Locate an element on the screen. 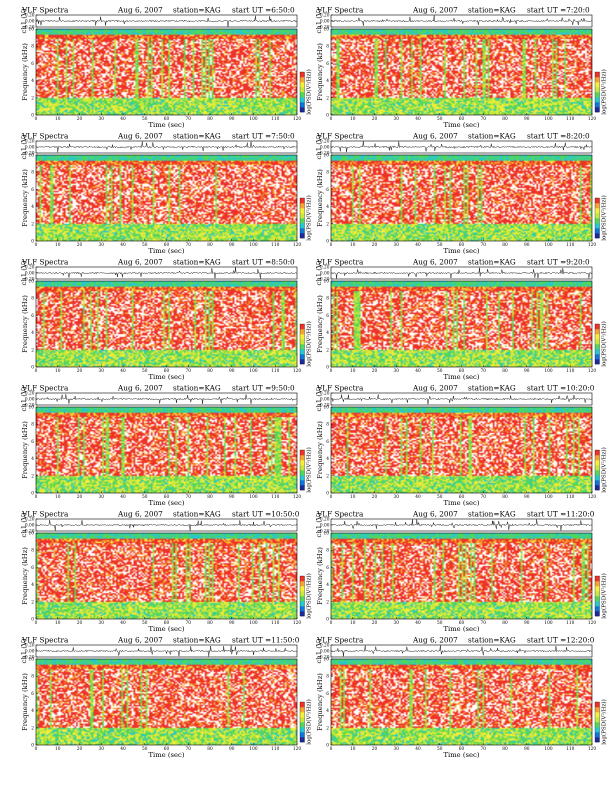 Image resolution: width=612 pixels, height=792 pixels. waveform-frame is located at coordinates (166, 147).